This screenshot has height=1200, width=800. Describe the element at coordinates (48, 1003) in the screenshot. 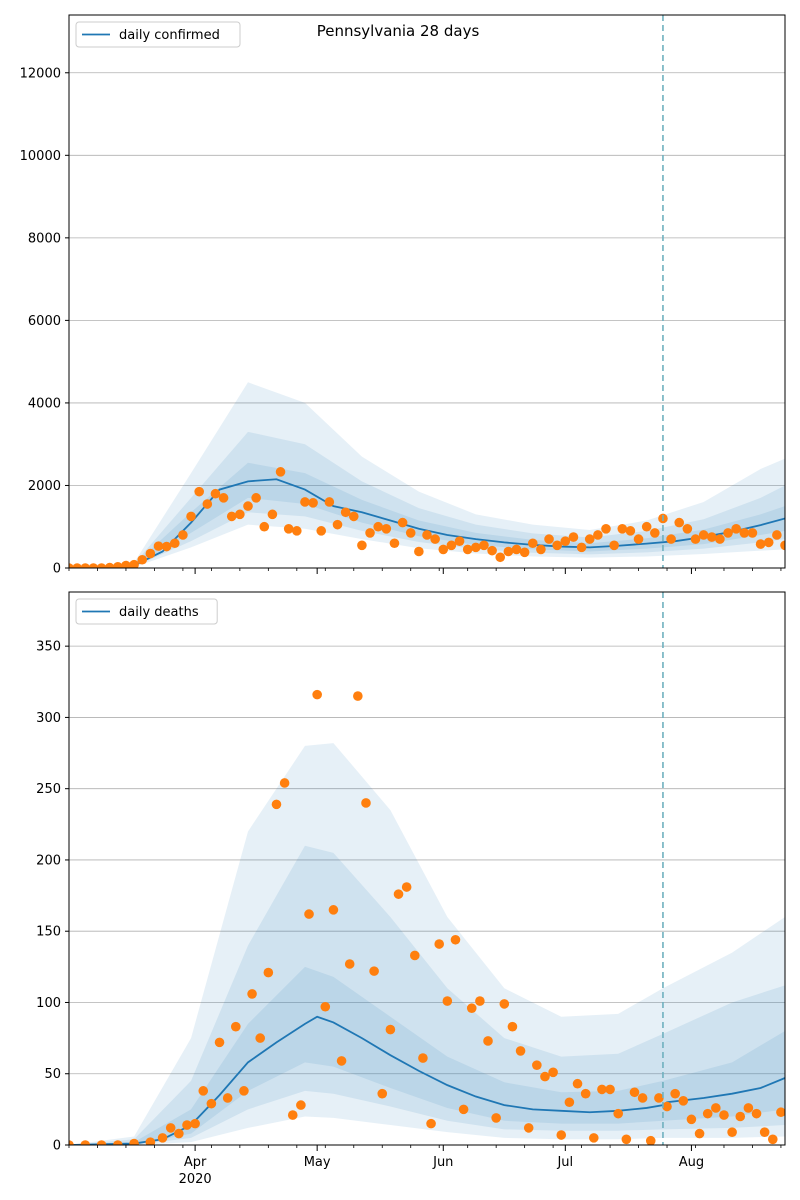

I see `y-tick-label: 100` at that location.